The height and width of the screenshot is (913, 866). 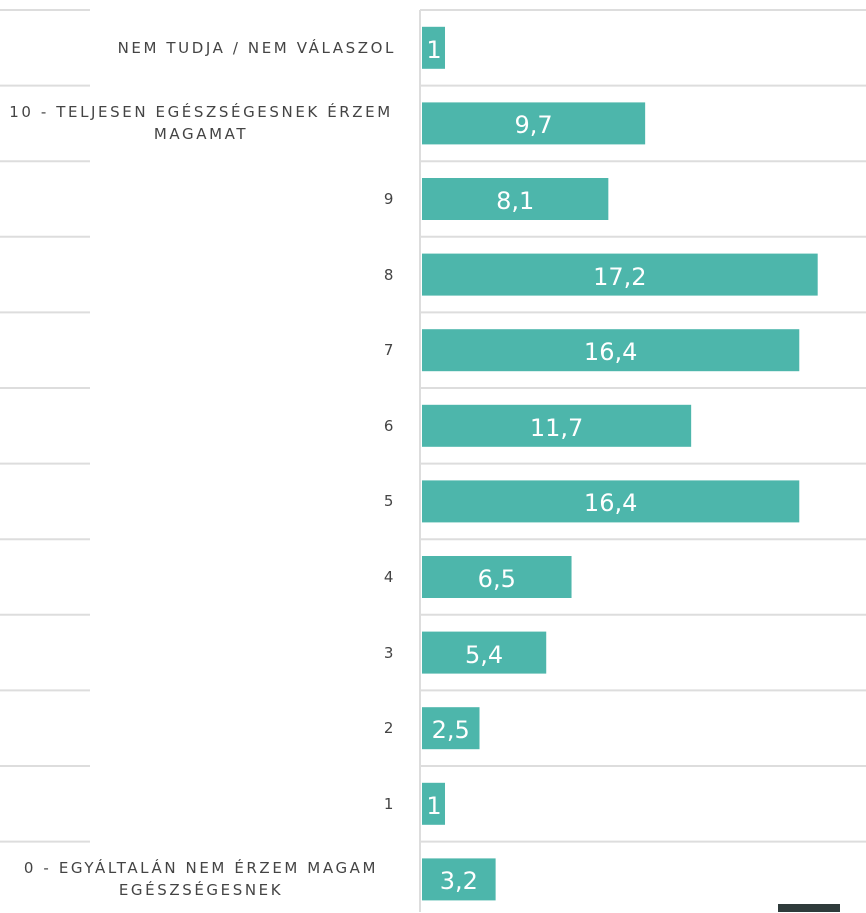 I want to click on category-label: 3, so click(x=201, y=653).